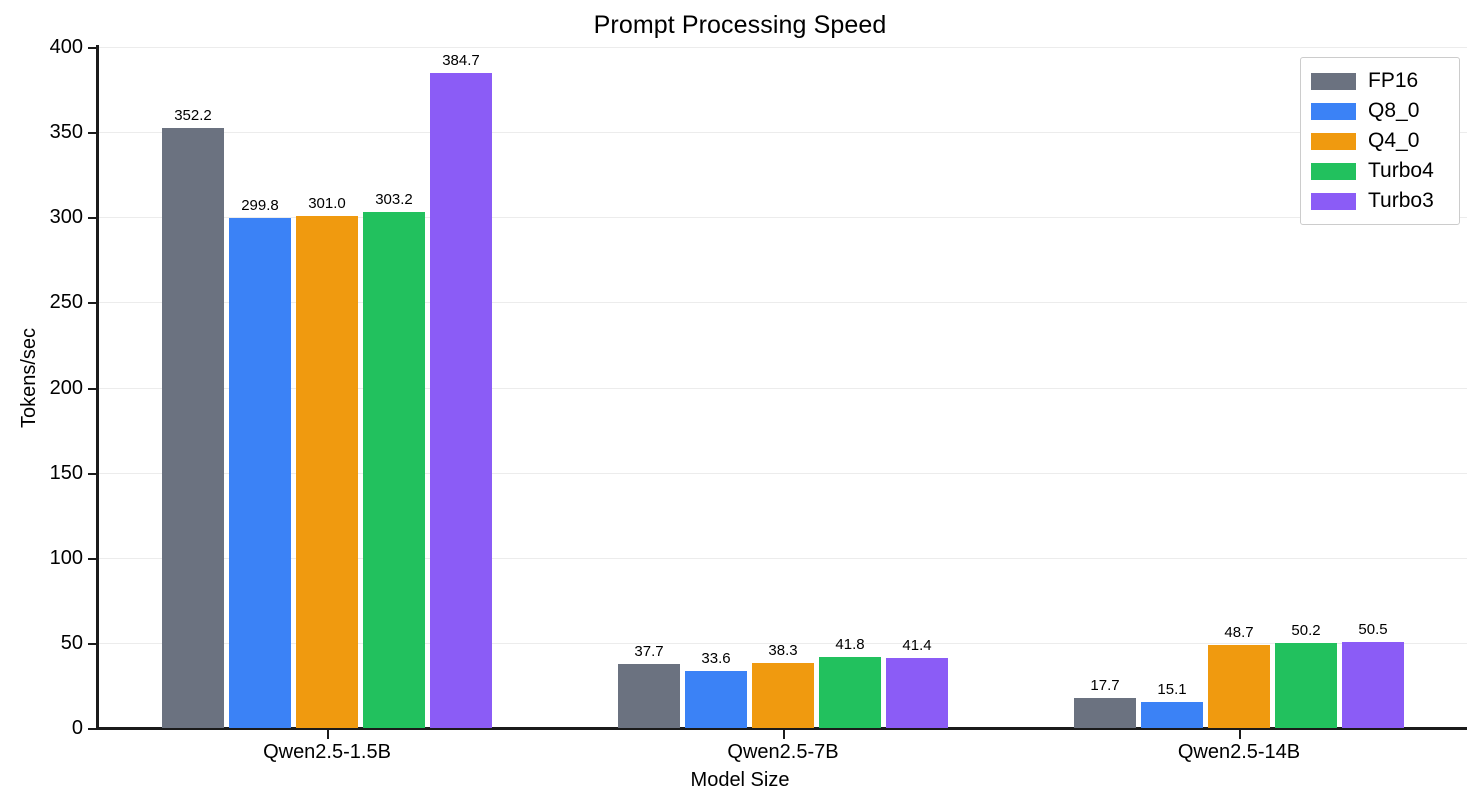  What do you see at coordinates (327, 203) in the screenshot?
I see `bar-value-label: 301.0` at bounding box center [327, 203].